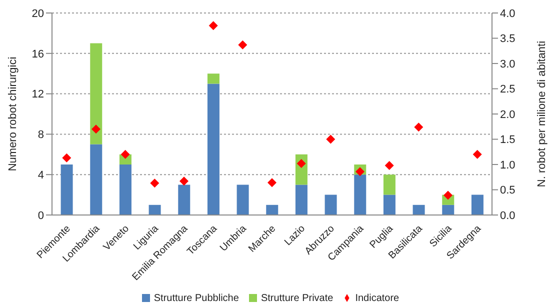  Describe the element at coordinates (38, 14) in the screenshot. I see `y-tick-label: 20` at that location.